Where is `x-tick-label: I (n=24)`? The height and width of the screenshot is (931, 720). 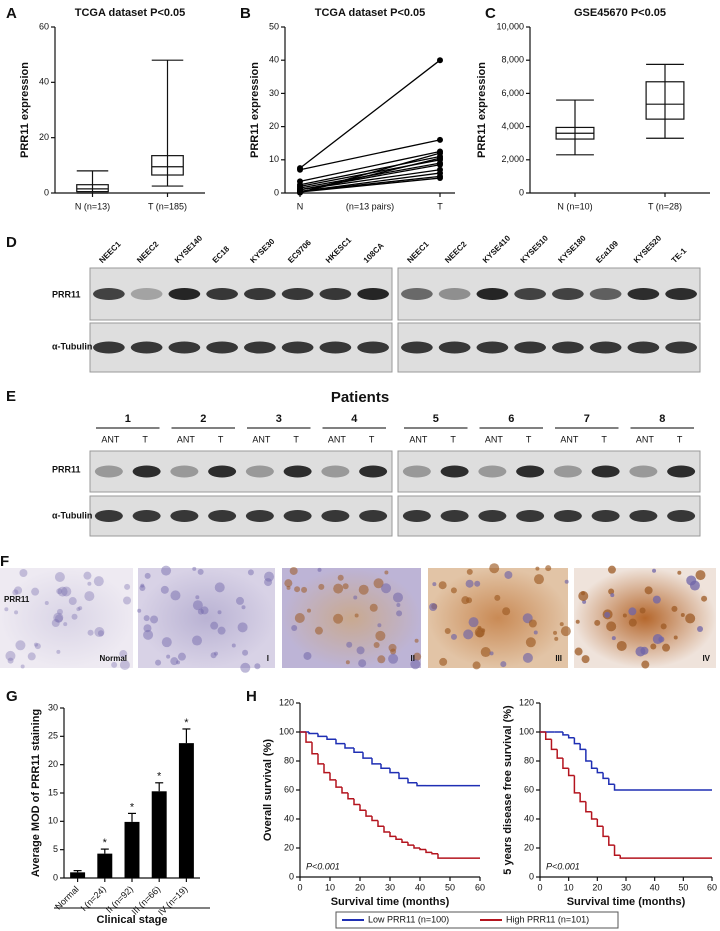
x-tick-label: I (n=24) is located at coordinates (93, 898).